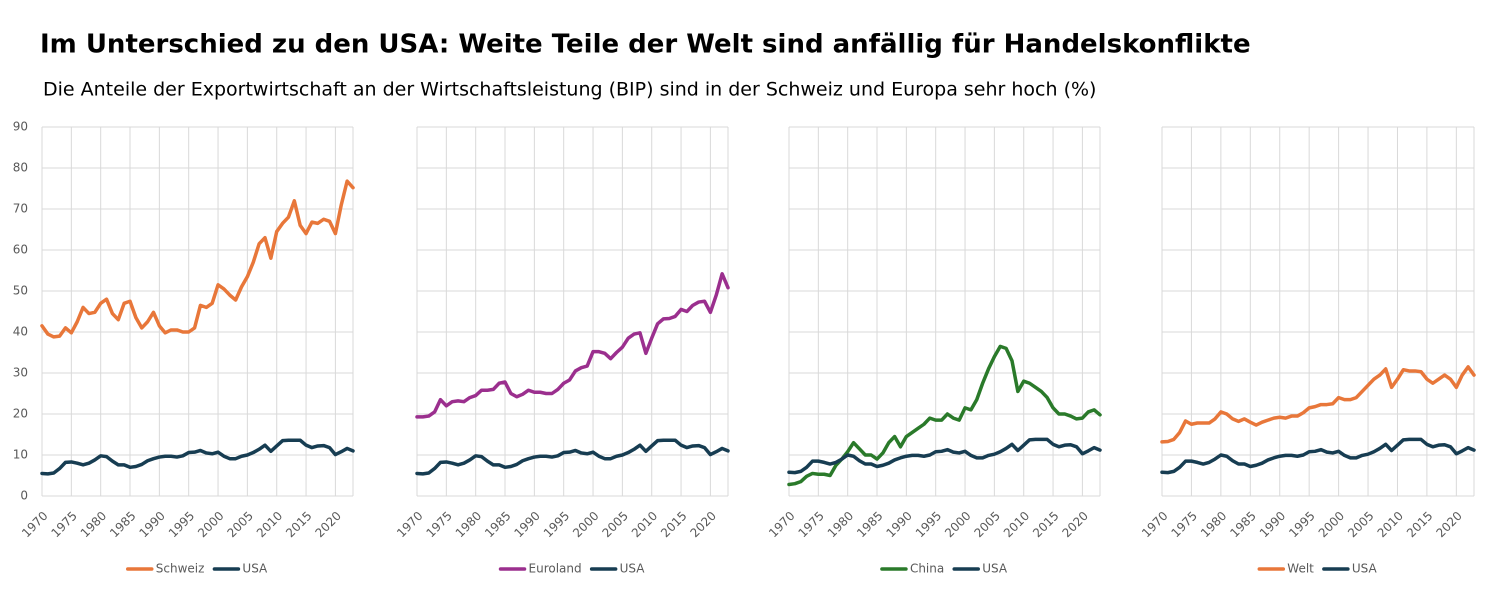  Describe the element at coordinates (20, 414) in the screenshot. I see `y-tick-label: 20` at that location.